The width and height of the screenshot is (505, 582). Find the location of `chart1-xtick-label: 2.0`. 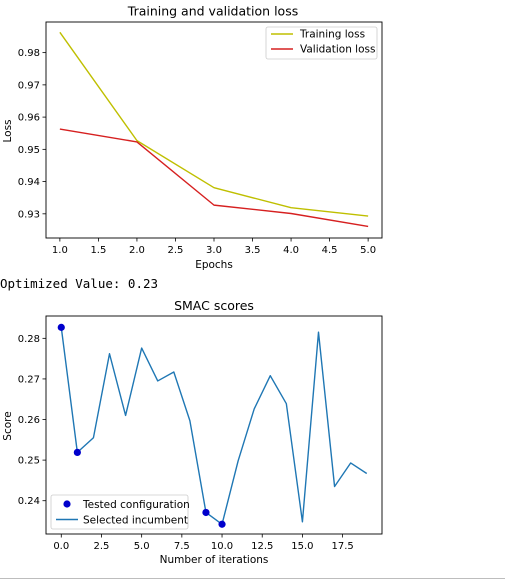

chart1-xtick-label: 2.0 is located at coordinates (137, 250).